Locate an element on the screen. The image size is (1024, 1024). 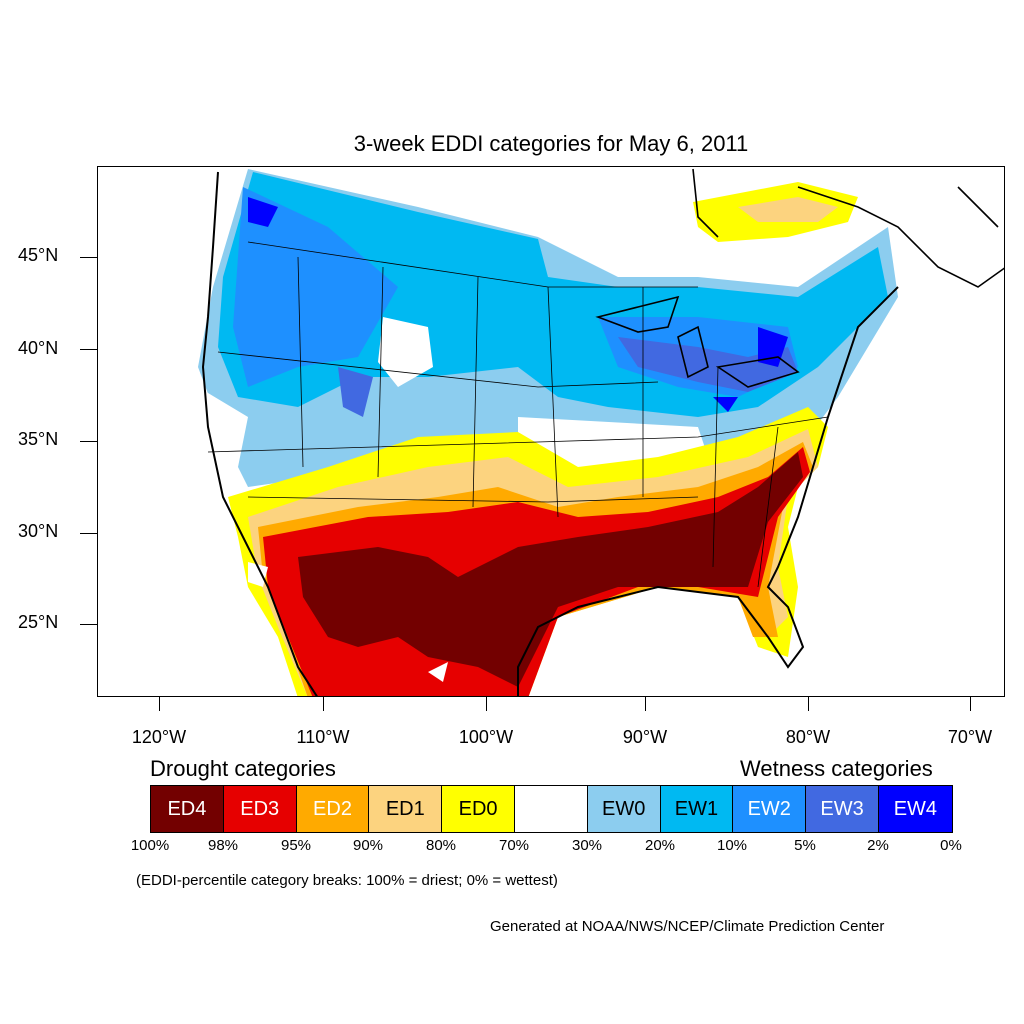
legend-swatch-ed3: ED3 is located at coordinates (260, 809).